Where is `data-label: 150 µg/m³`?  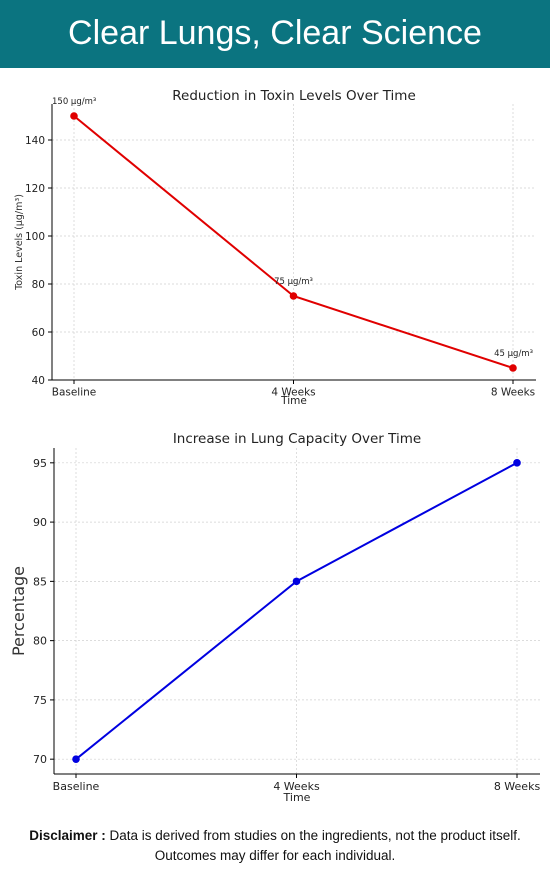 data-label: 150 µg/m³ is located at coordinates (74, 102).